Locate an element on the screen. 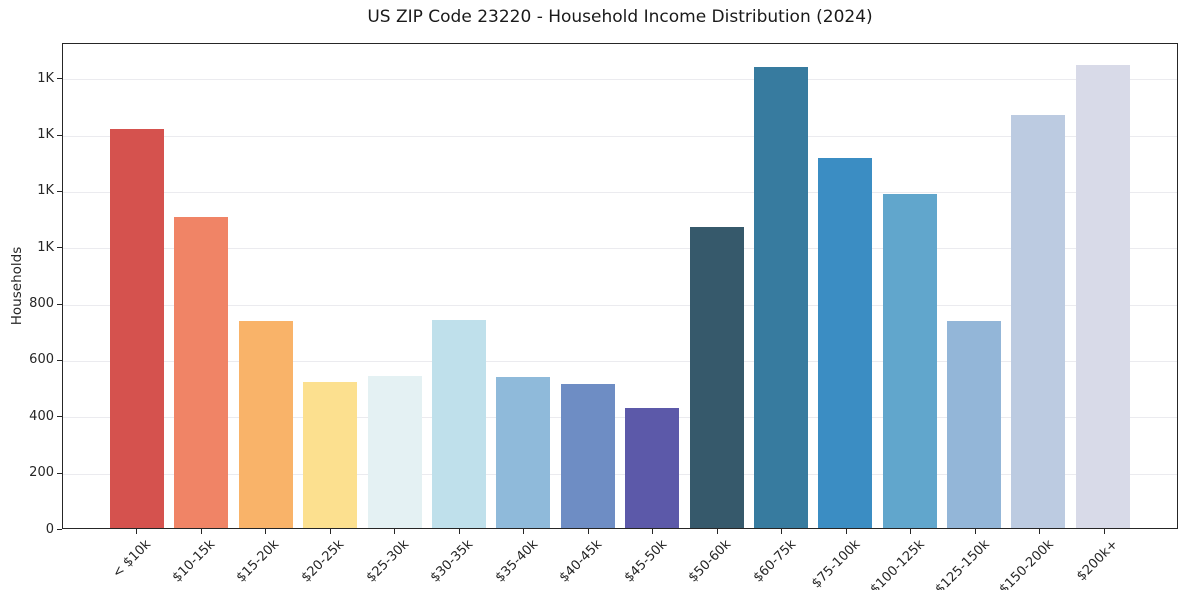 Image resolution: width=1189 pixels, height=590 pixels. bar-$25-30k is located at coordinates (394, 451).